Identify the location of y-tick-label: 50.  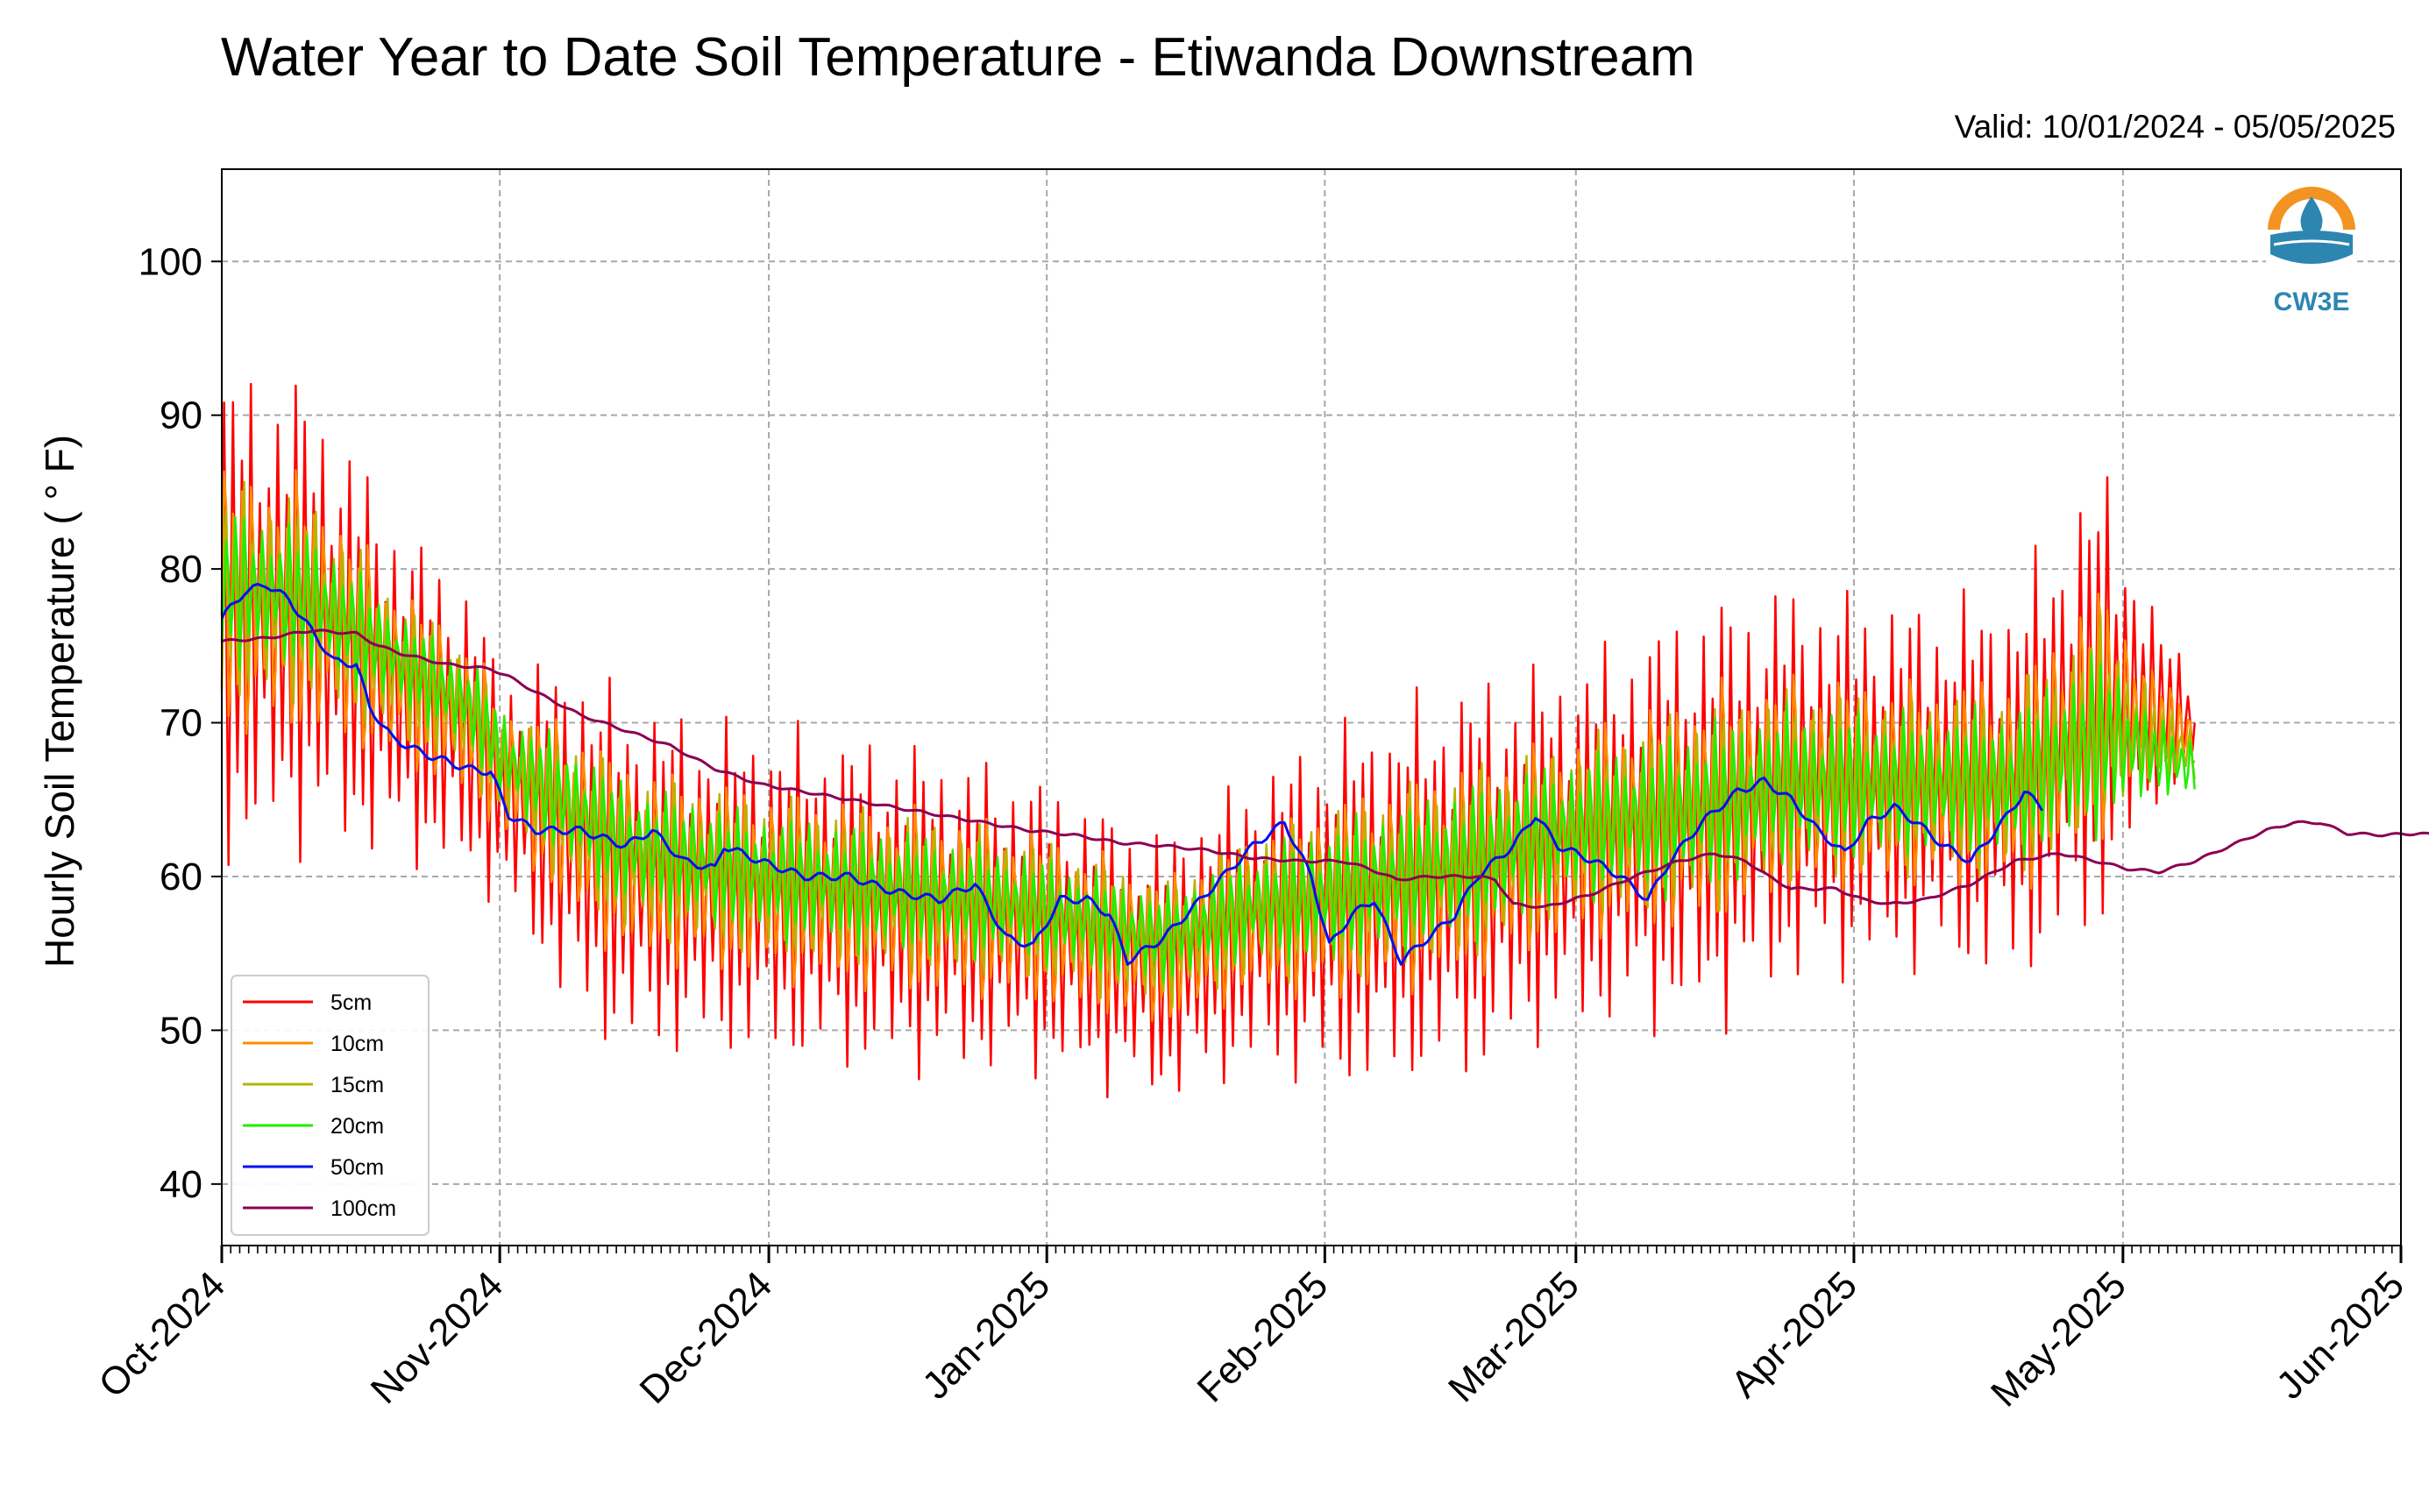
(181, 1030).